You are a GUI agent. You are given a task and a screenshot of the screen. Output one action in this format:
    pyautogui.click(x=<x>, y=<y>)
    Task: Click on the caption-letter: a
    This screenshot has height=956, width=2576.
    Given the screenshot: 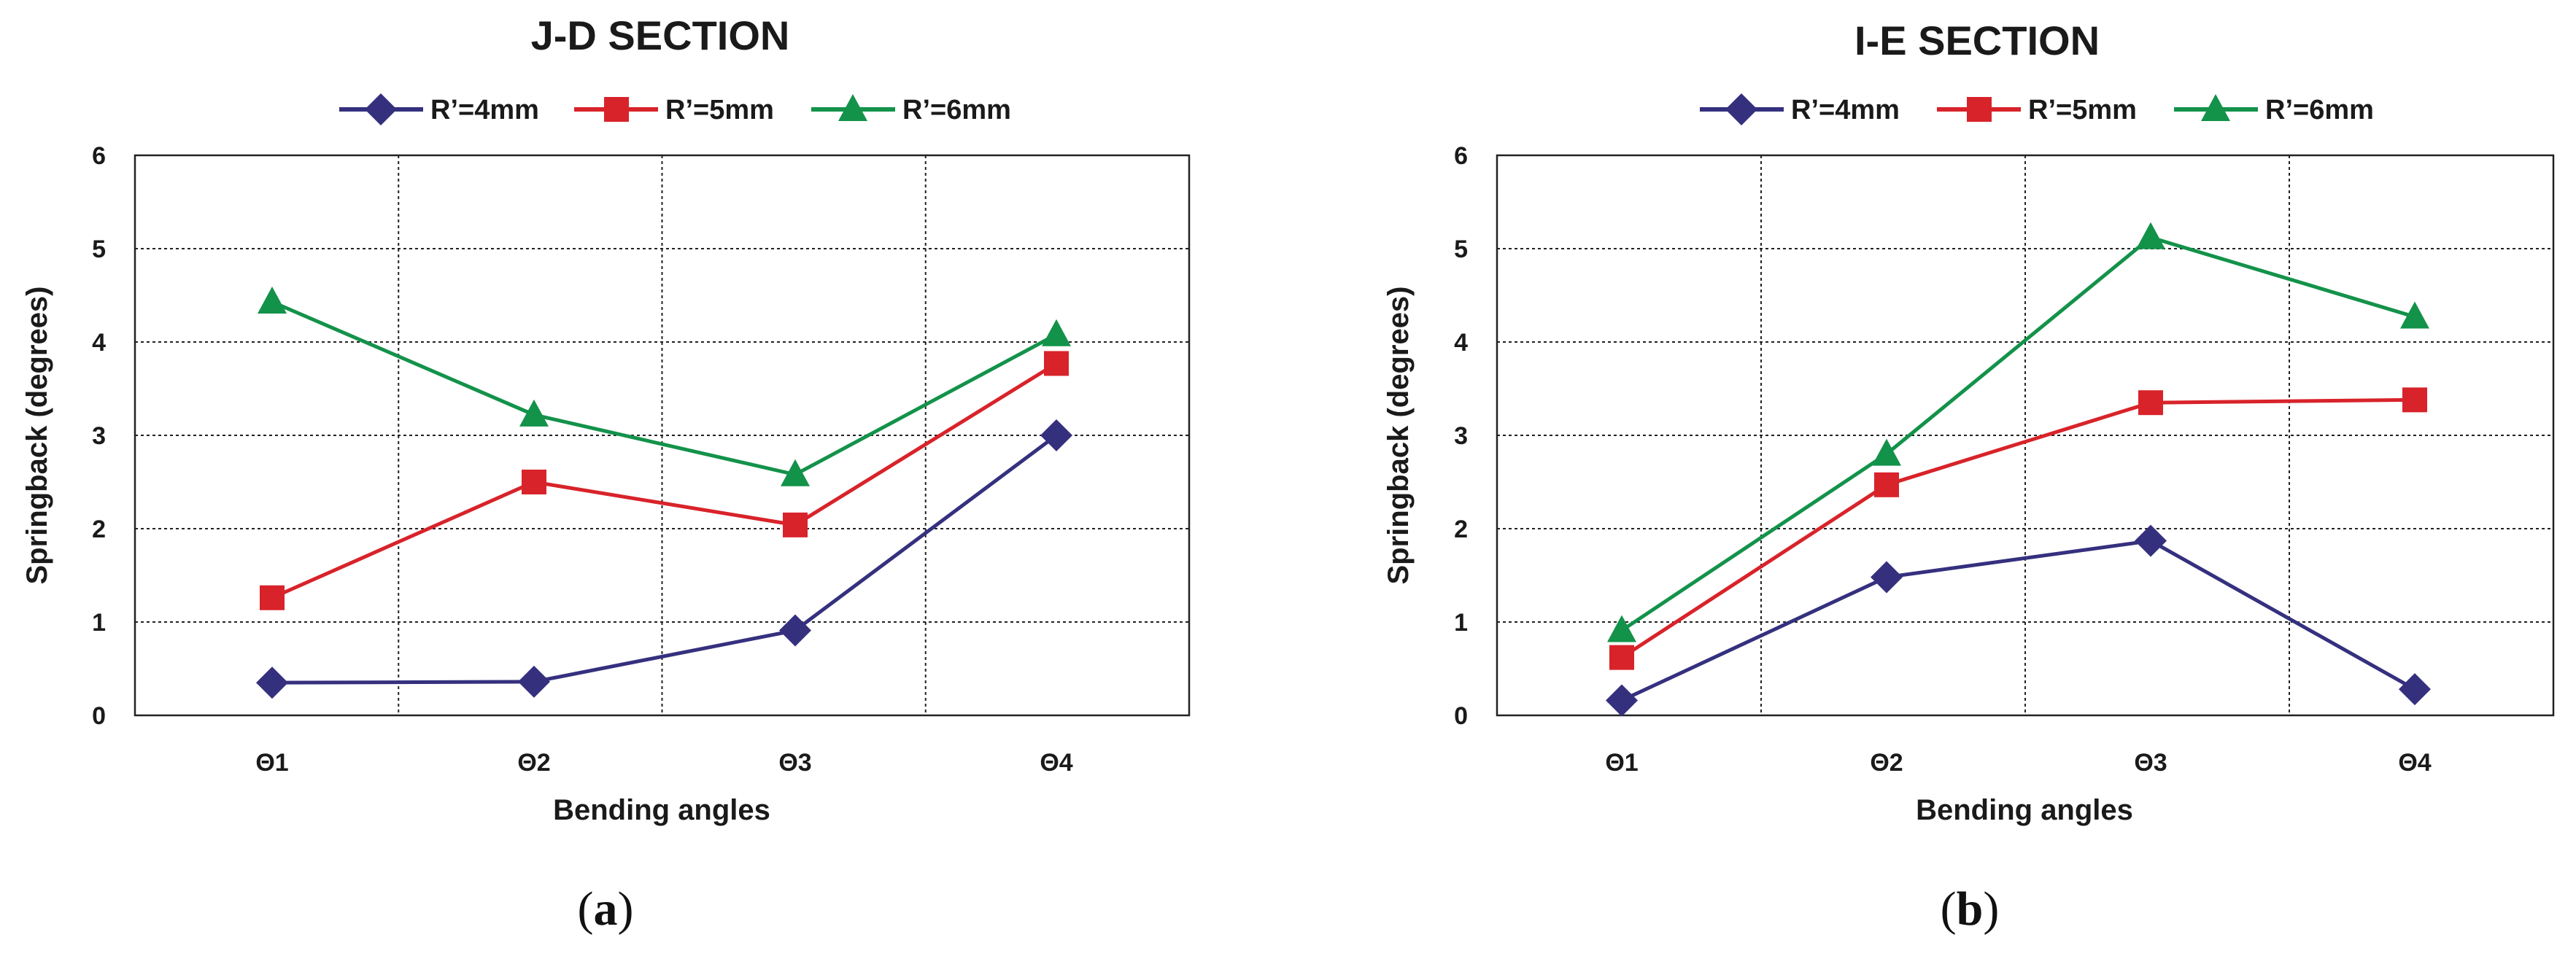 What is the action you would take?
    pyautogui.click(x=606, y=909)
    